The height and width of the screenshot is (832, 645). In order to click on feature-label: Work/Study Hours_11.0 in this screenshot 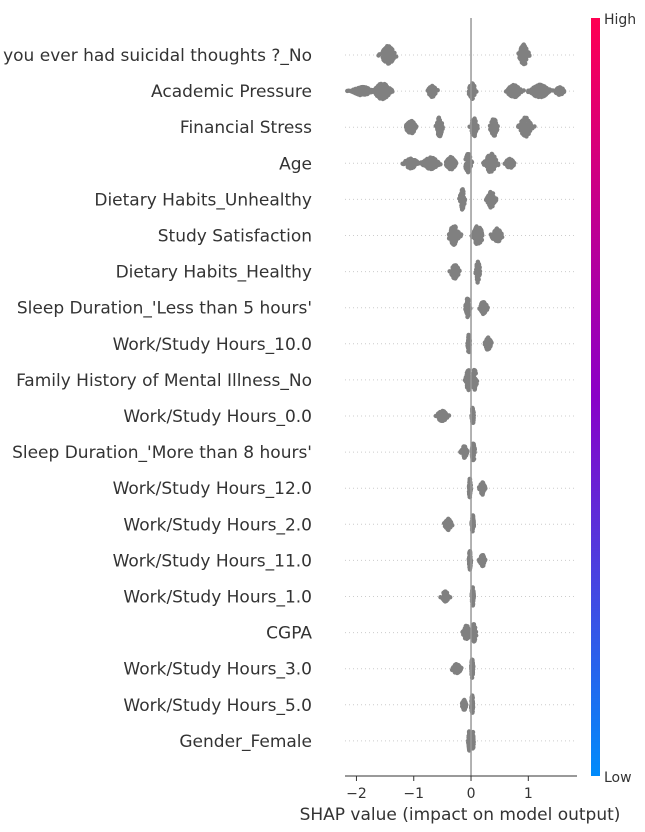, I will do `click(212, 561)`.